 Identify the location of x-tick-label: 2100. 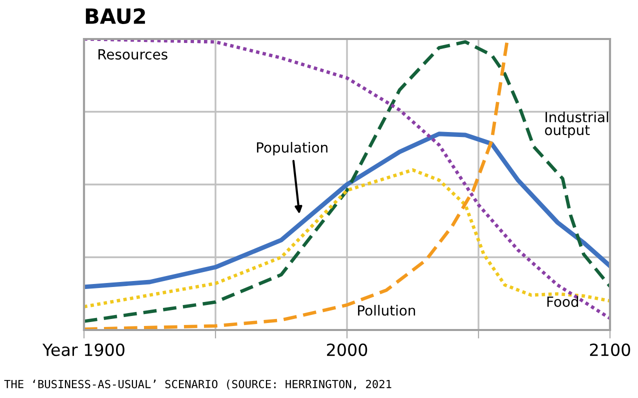
(610, 349).